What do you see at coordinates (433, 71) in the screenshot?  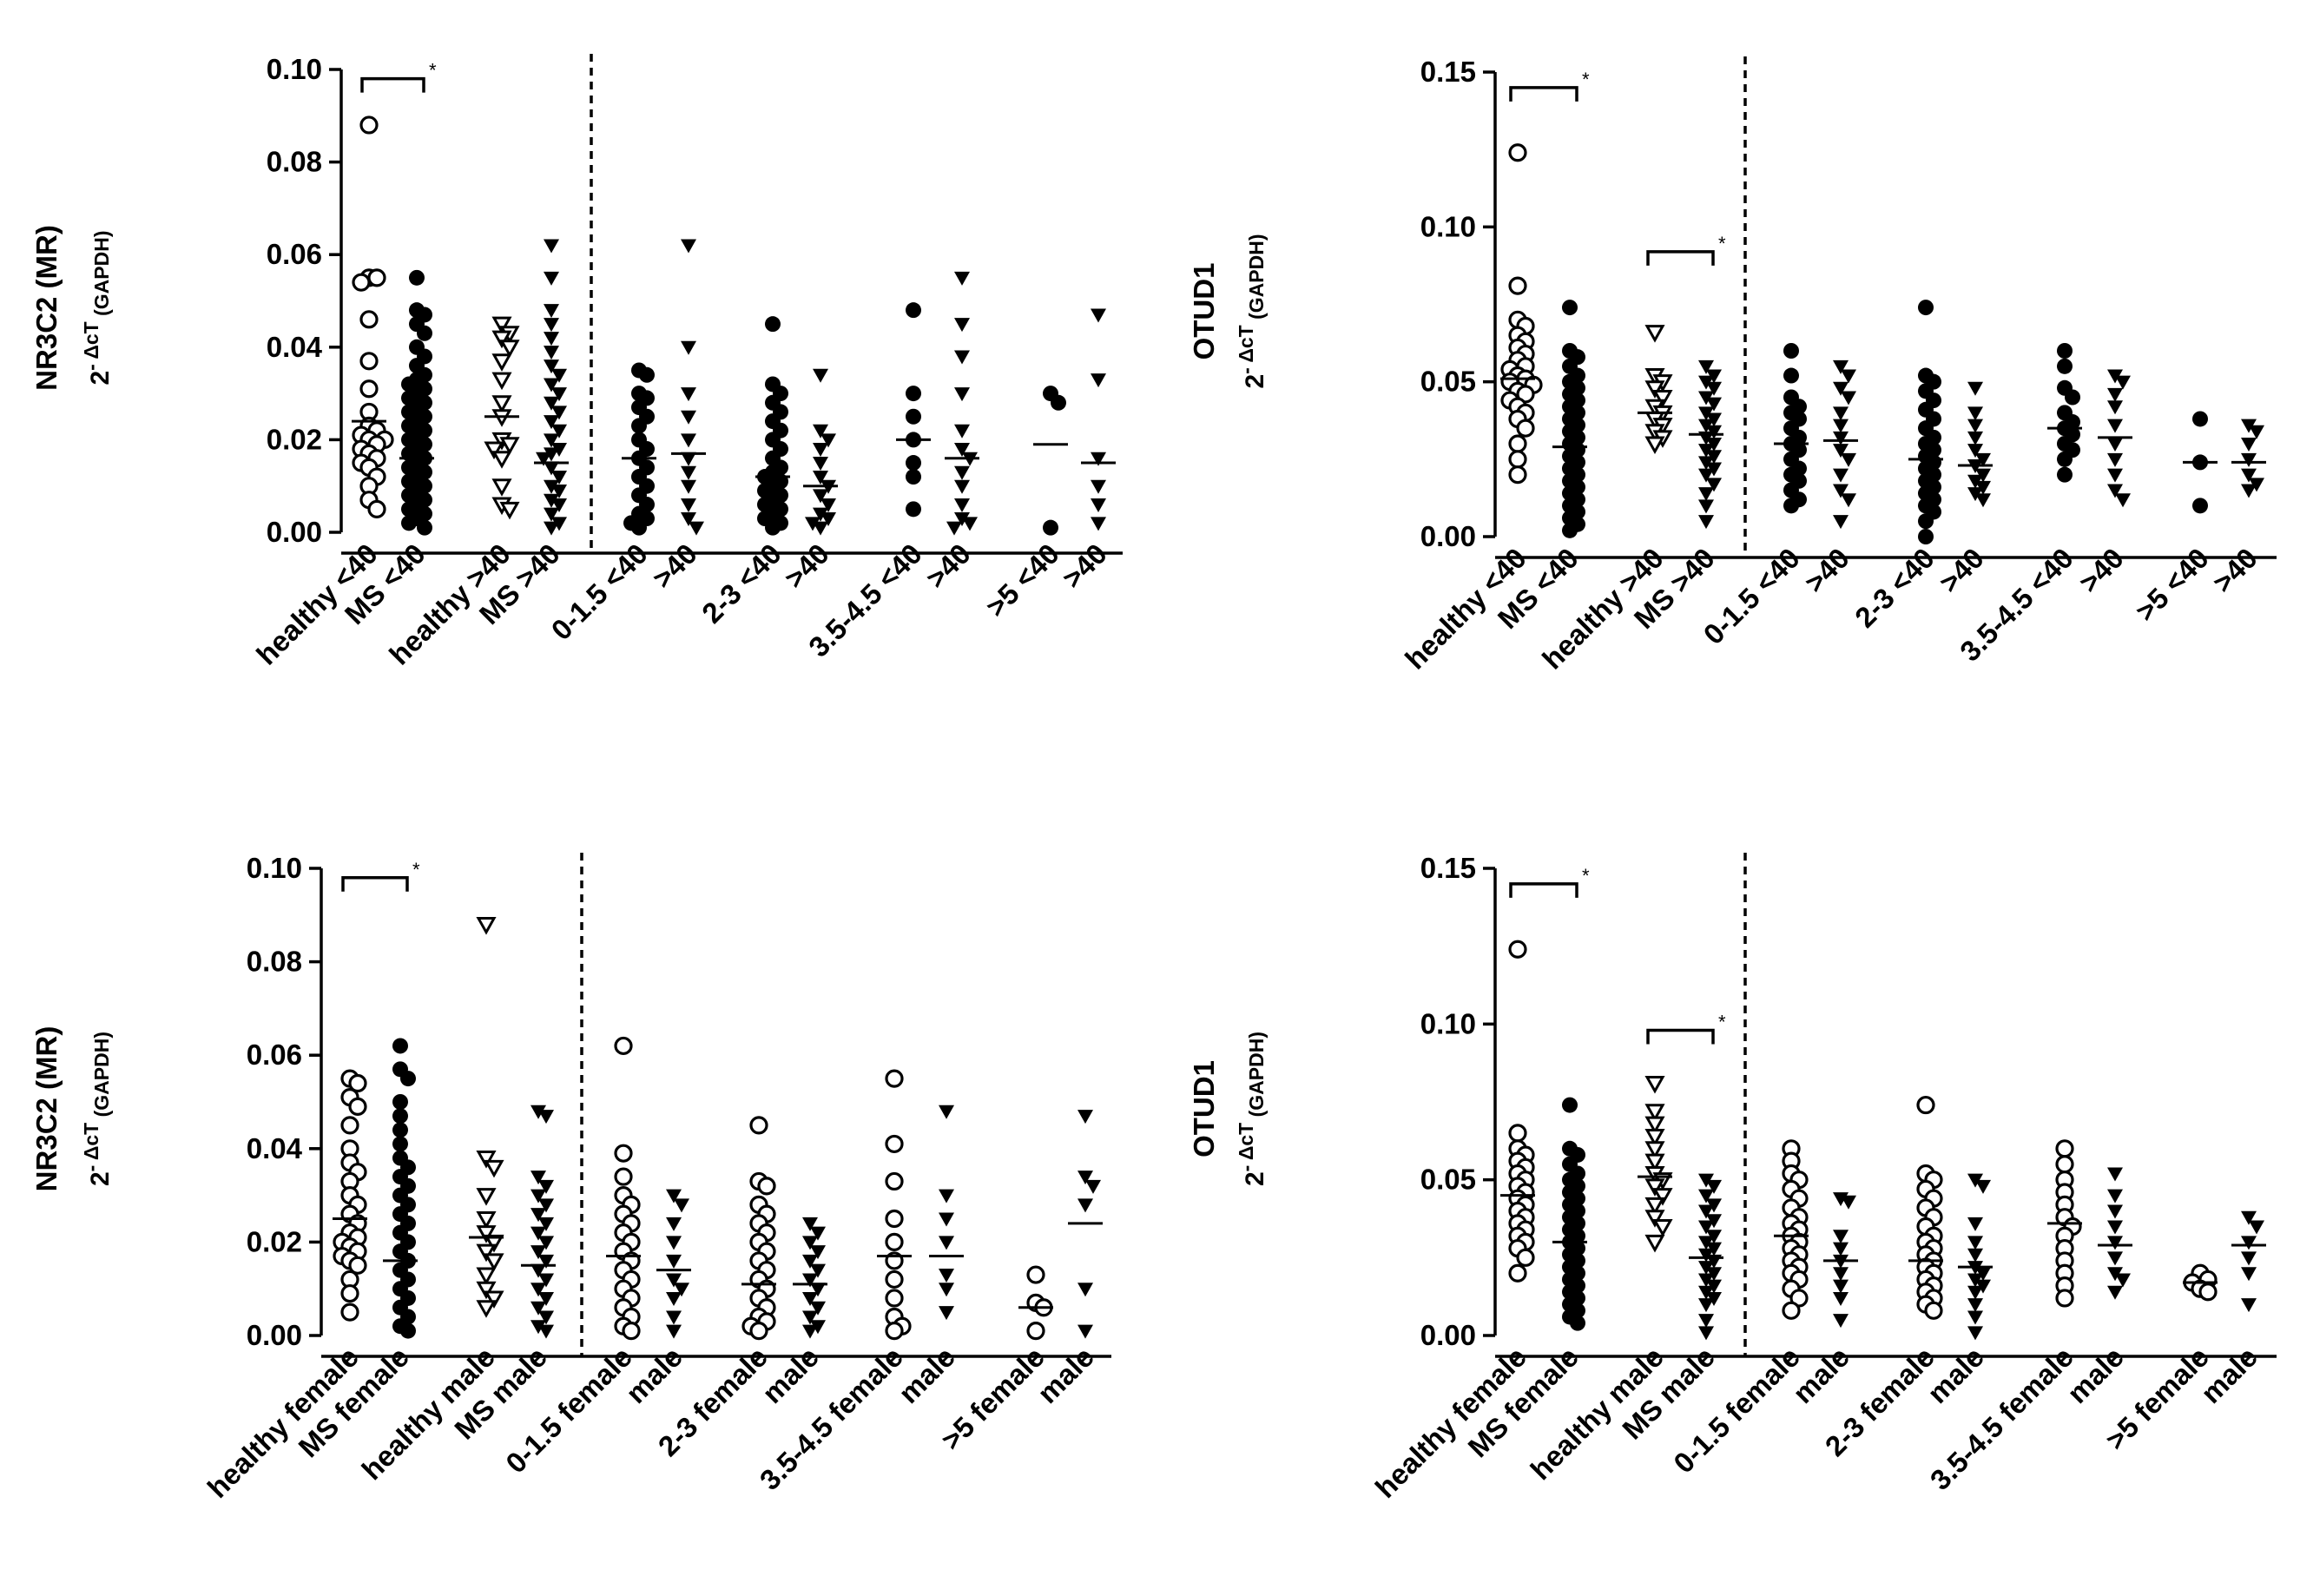 I see `significance-star: *` at bounding box center [433, 71].